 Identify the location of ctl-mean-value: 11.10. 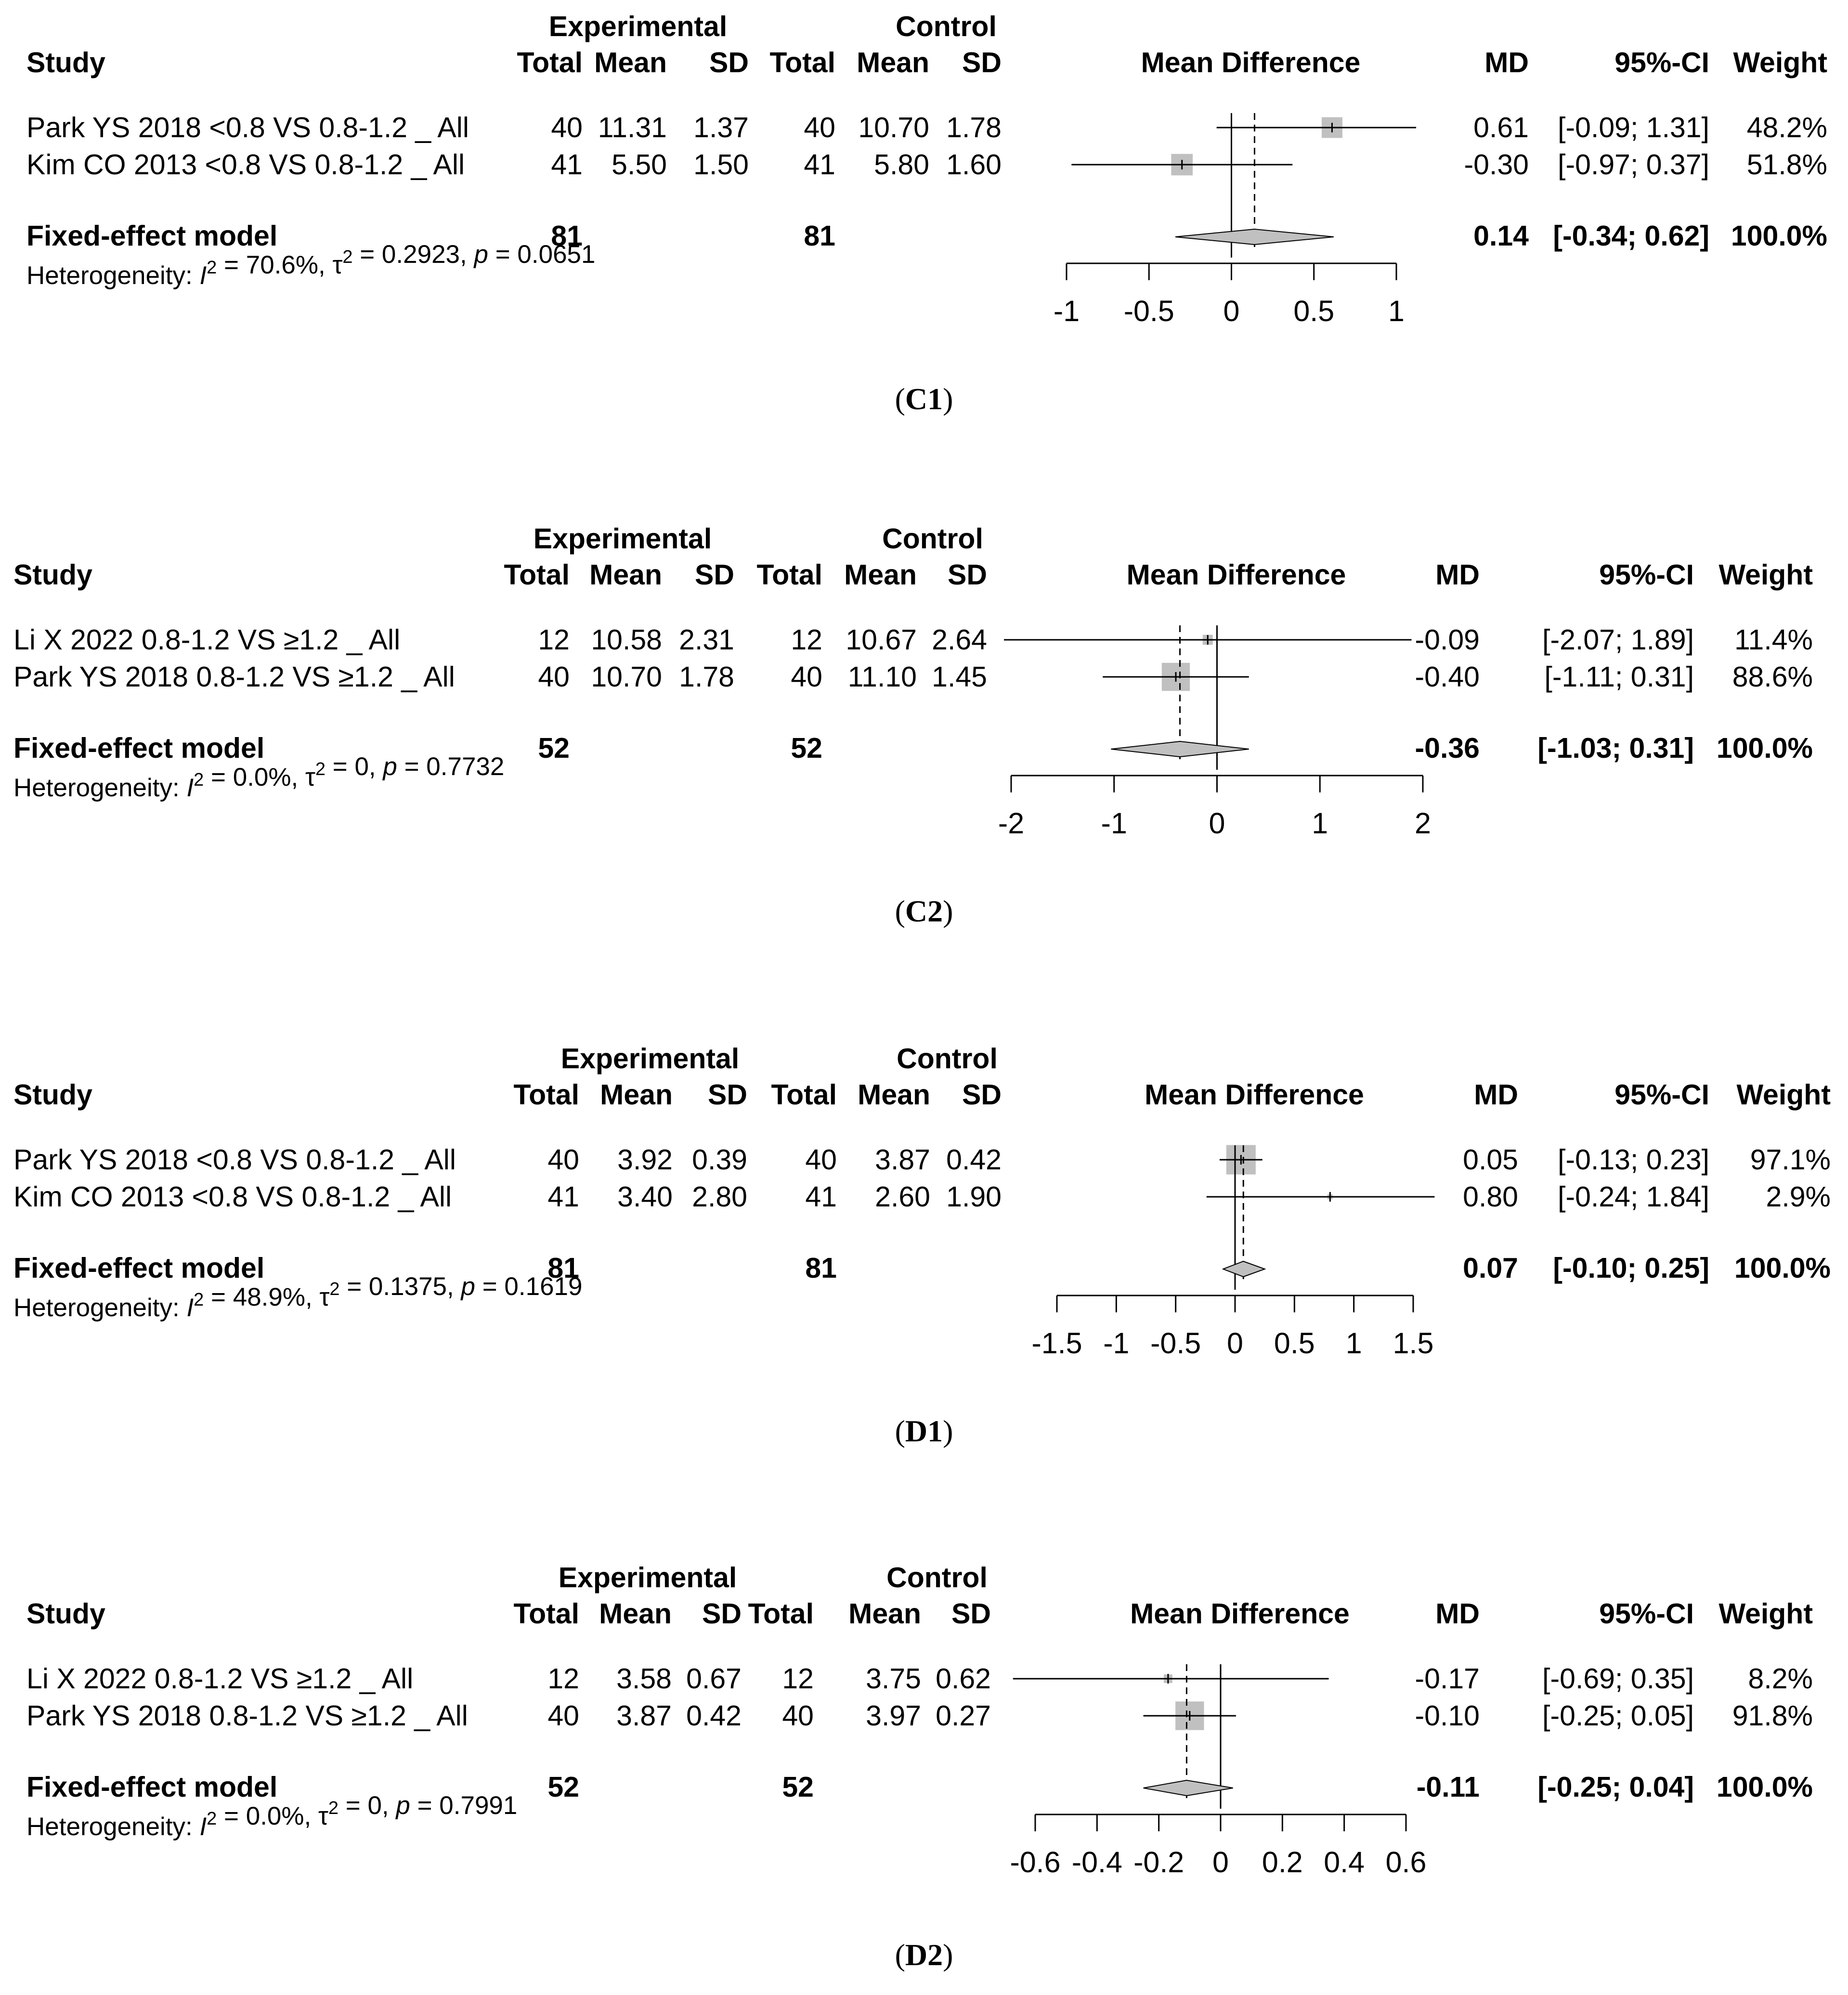
(882, 677).